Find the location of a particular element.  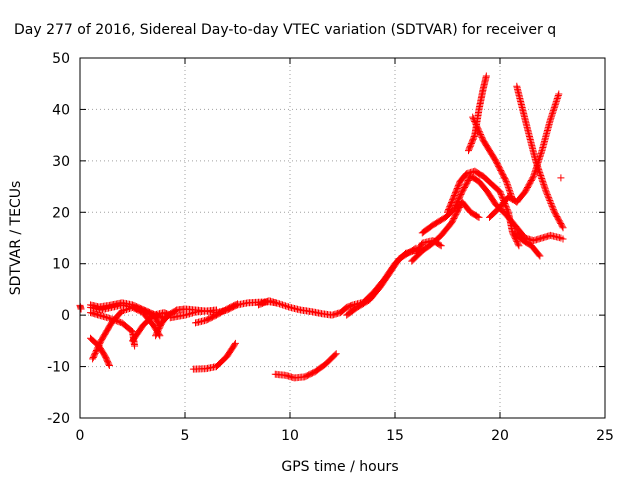

y-tick-label: -20 is located at coordinates (58, 419).